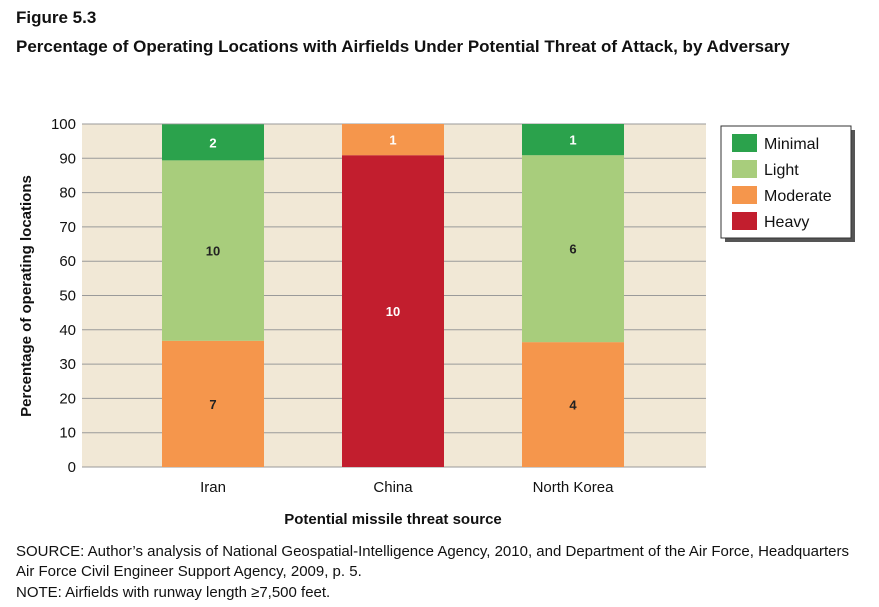  I want to click on legend-swatch-minimal, so click(744, 143).